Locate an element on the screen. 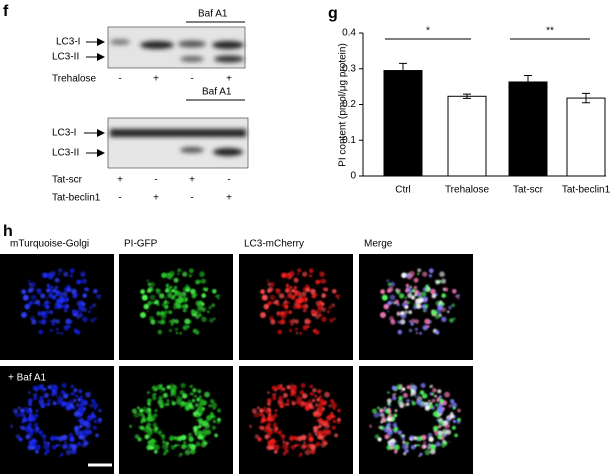 This screenshot has height=474, width=610. row-label: Tat-beclin1 is located at coordinates (76, 198).